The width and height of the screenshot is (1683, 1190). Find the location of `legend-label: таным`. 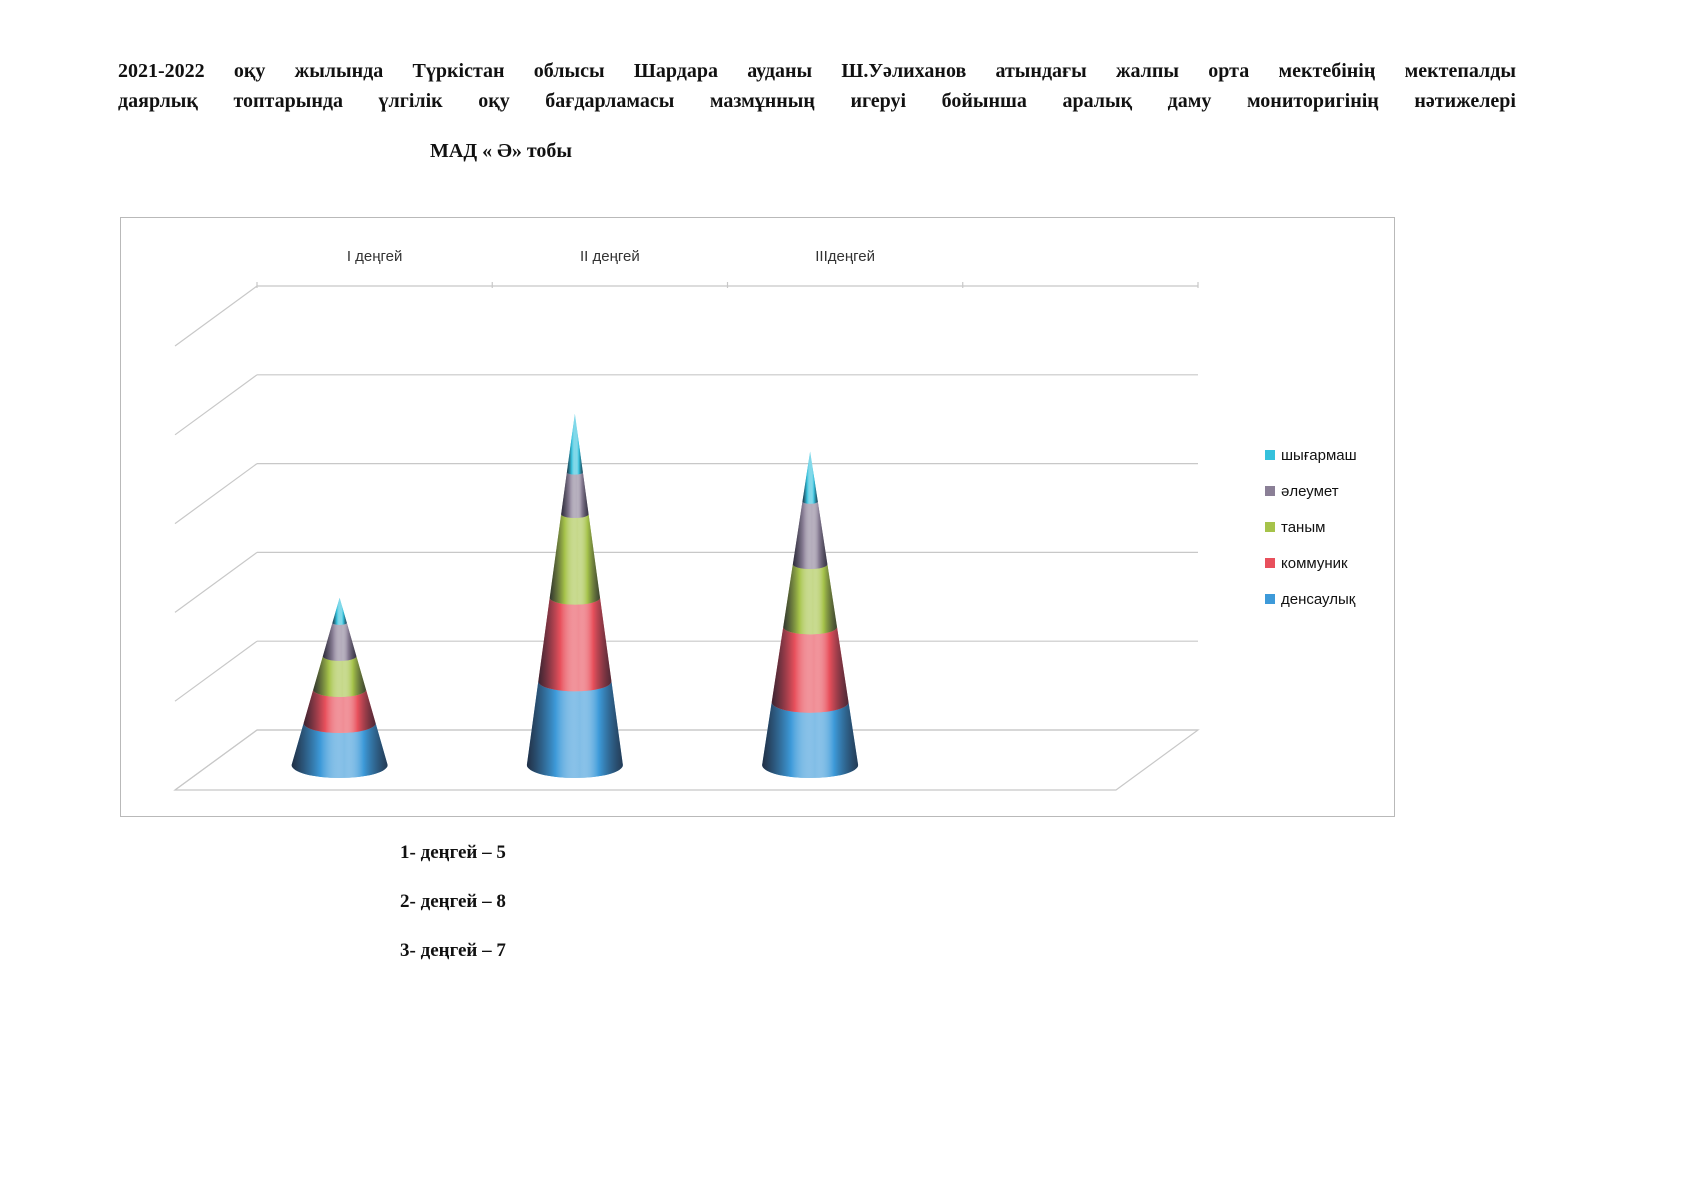

legend-label: таным is located at coordinates (1303, 527).